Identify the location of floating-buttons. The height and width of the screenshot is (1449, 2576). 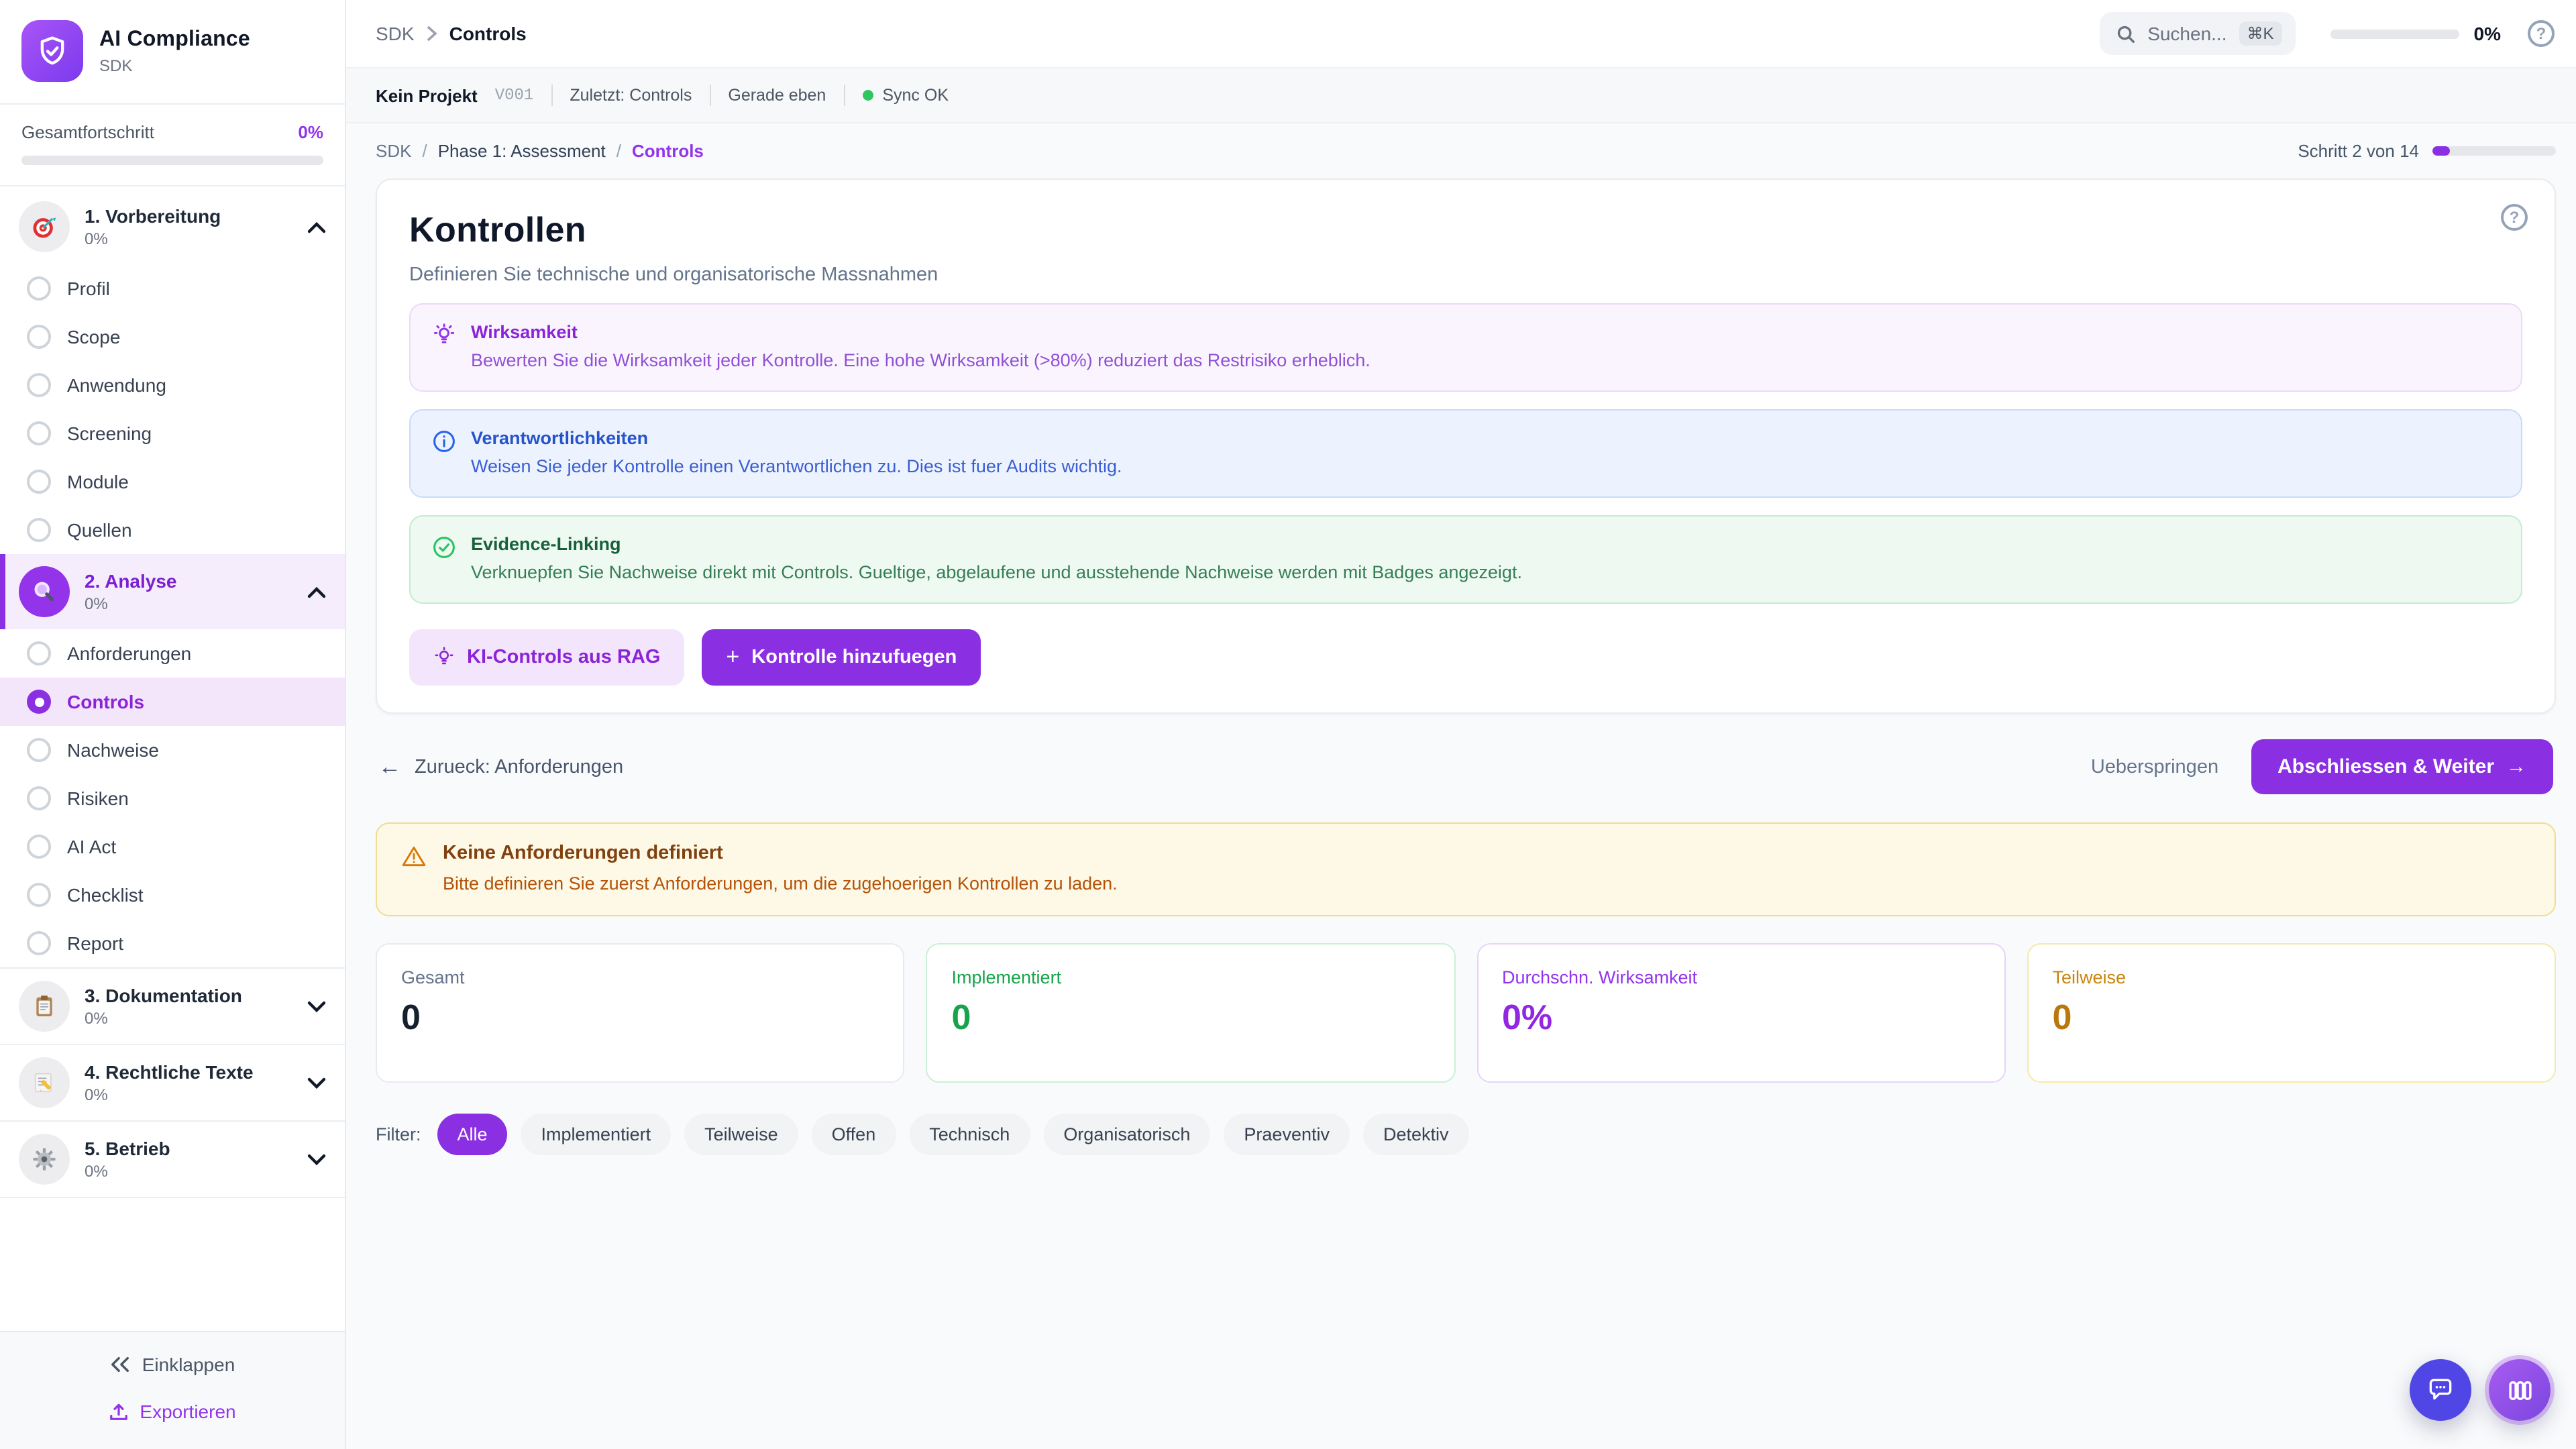
(2480, 1390).